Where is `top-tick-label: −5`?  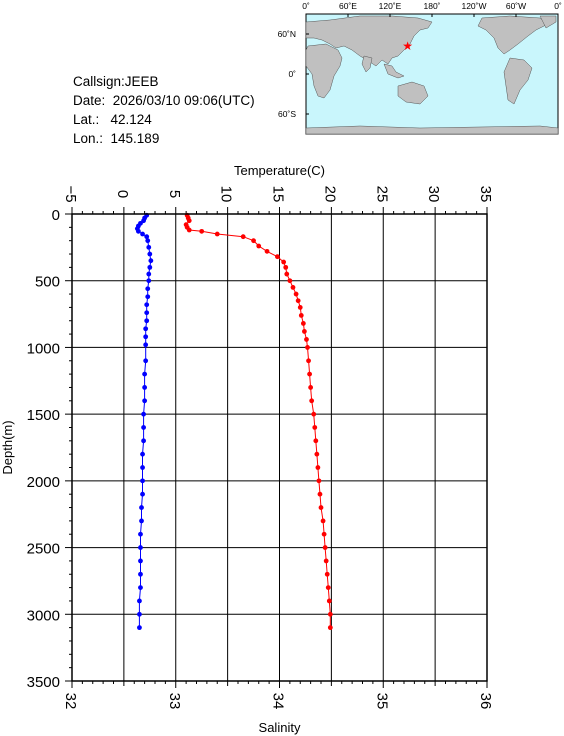 top-tick-label: −5 is located at coordinates (70, 193).